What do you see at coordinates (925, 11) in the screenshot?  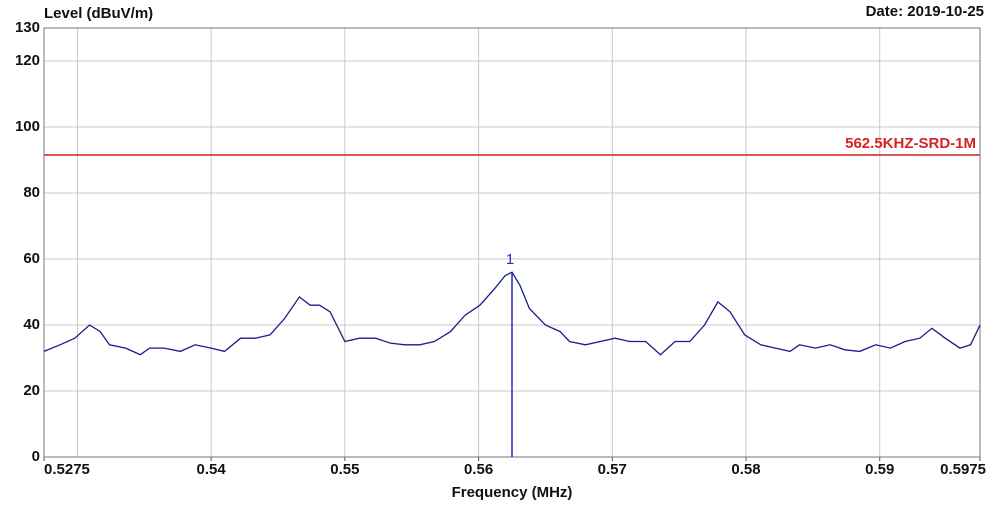 I see `date-label: Date: 2019-10-25` at bounding box center [925, 11].